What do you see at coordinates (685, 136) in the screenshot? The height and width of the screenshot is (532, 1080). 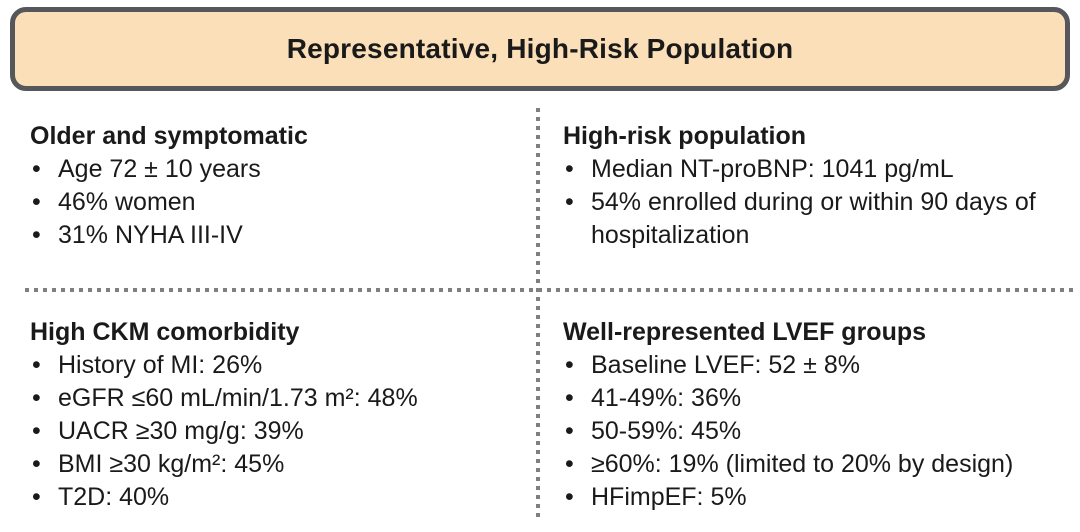 I see `quadrant-heading: High-risk population` at bounding box center [685, 136].